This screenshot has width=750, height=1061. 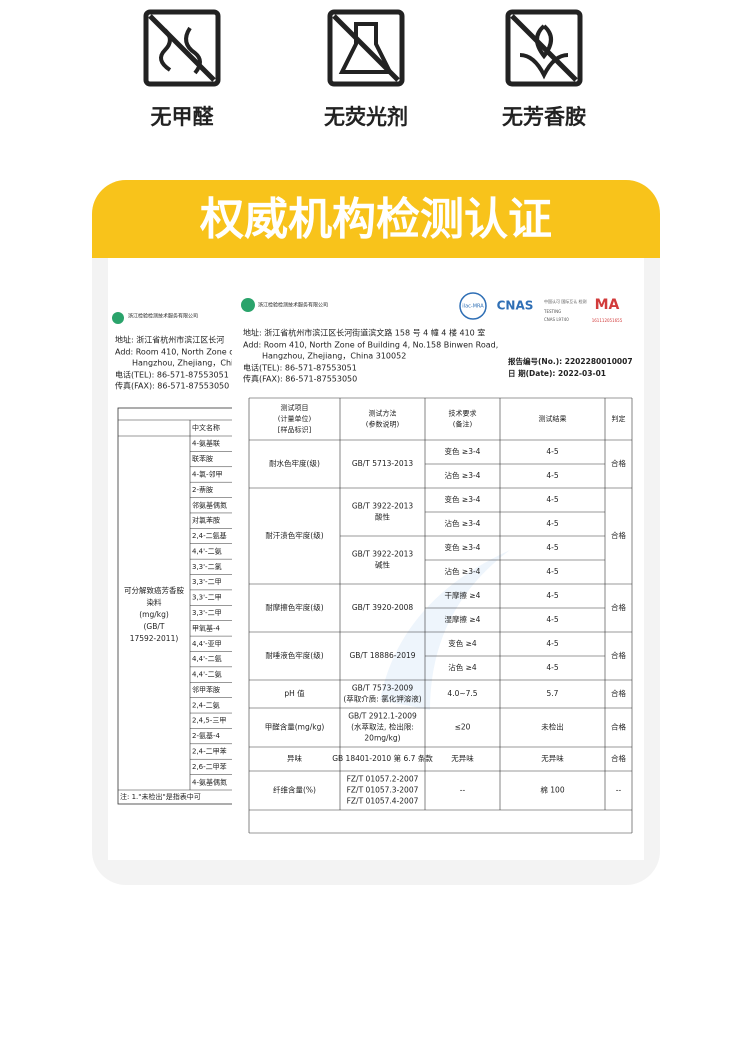 I want to click on requirement: 沾色 ≥4, so click(x=462, y=667).